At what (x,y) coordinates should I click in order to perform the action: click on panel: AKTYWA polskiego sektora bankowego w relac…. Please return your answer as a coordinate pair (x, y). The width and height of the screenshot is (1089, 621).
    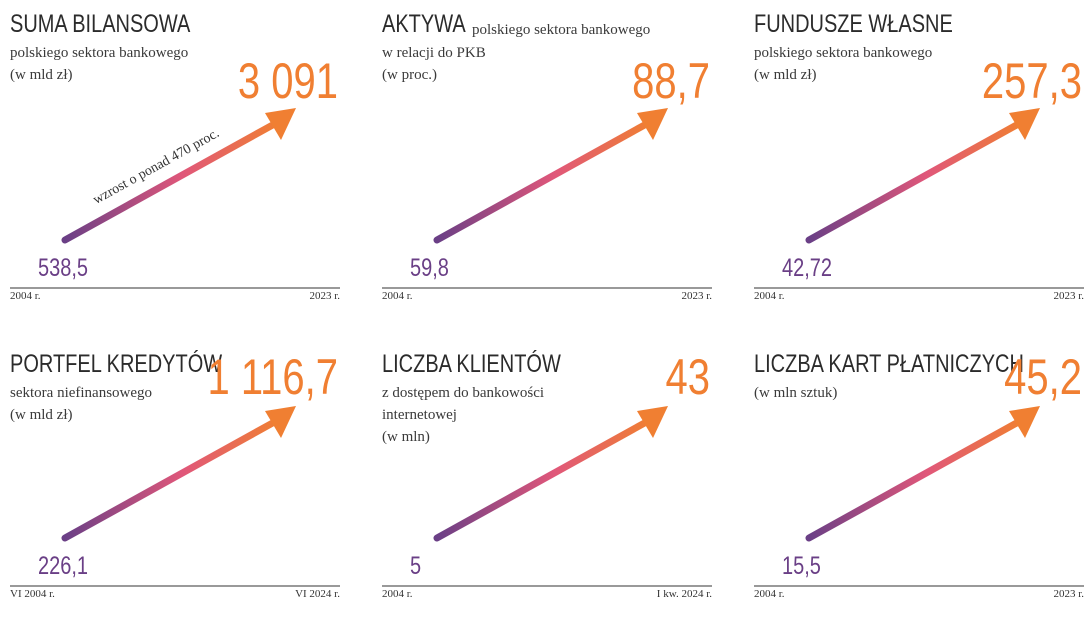
    Looking at the image, I should click on (547, 156).